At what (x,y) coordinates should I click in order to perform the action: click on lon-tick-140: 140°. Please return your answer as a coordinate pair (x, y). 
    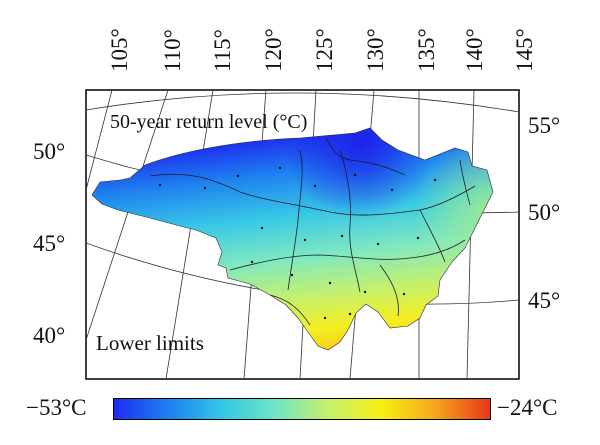
    Looking at the image, I should click on (474, 50).